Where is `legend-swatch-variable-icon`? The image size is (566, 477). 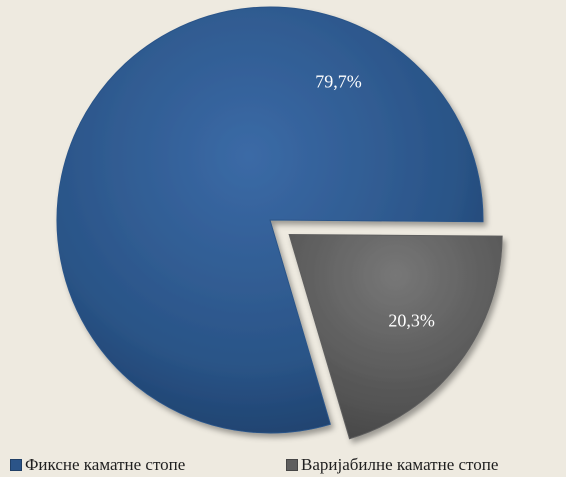
legend-swatch-variable-icon is located at coordinates (292, 465).